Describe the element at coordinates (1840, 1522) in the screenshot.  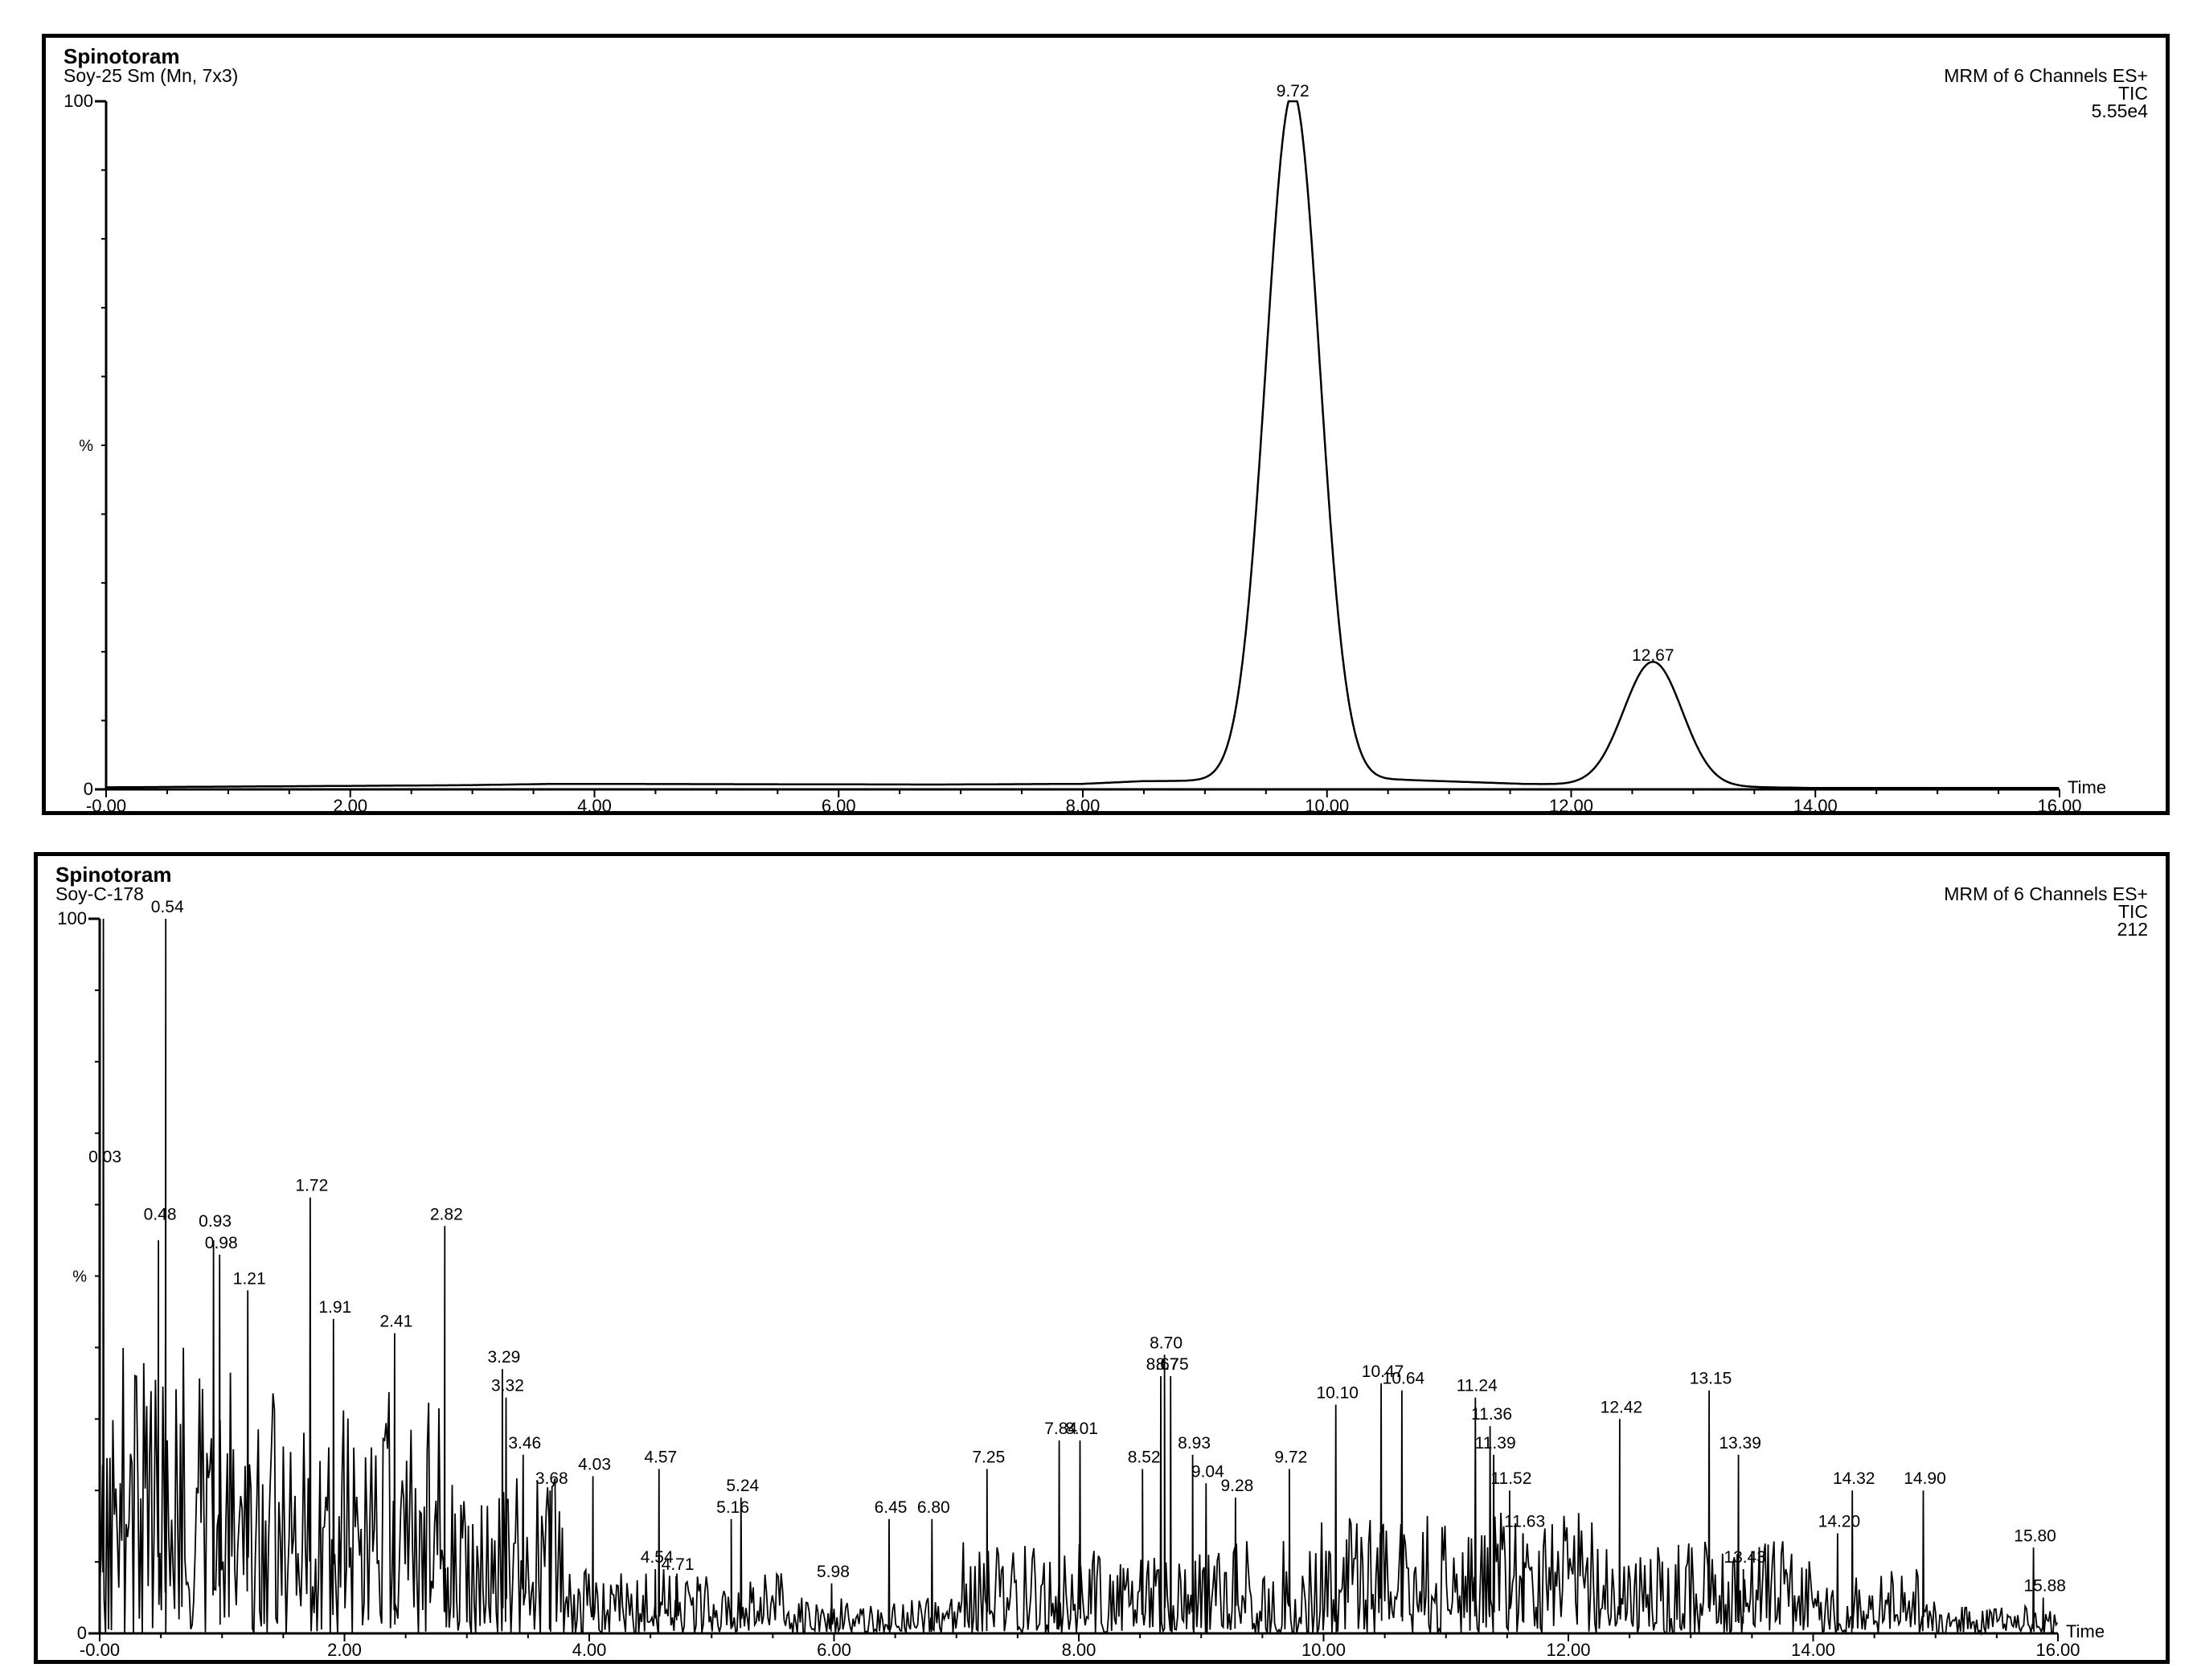
I see `peak-label: 14.20` at that location.